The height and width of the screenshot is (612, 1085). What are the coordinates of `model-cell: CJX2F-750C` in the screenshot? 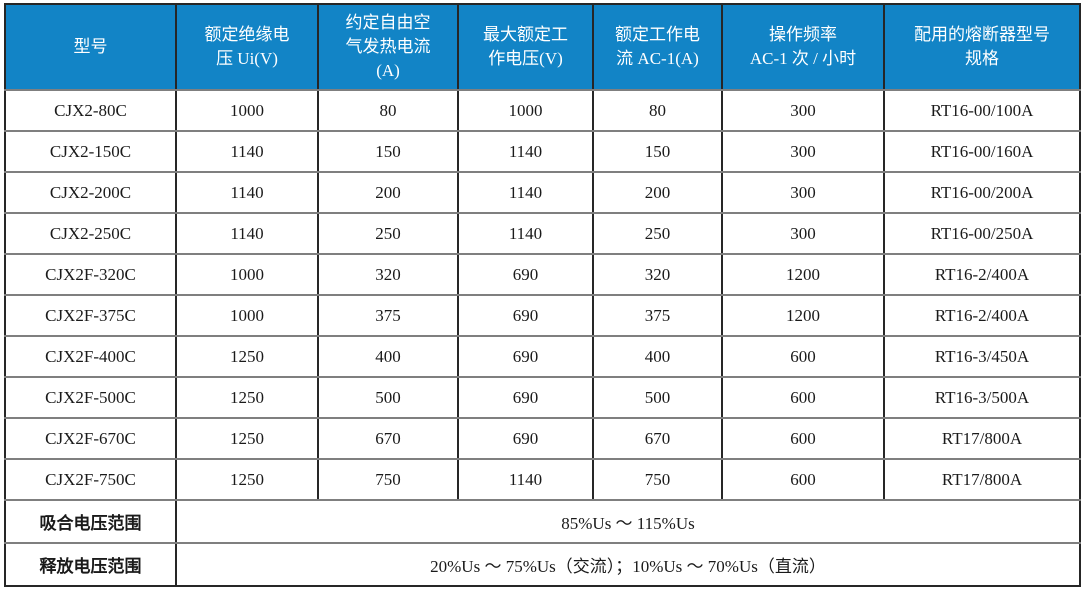 It's located at (90, 479).